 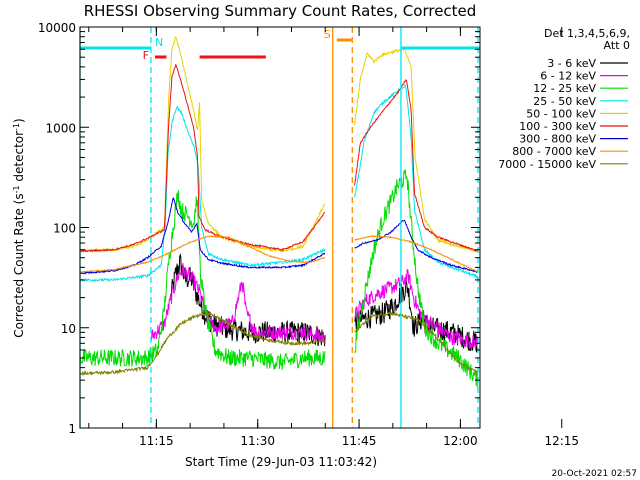 I want to click on y-axis-label-part: detector, so click(x=19, y=158).